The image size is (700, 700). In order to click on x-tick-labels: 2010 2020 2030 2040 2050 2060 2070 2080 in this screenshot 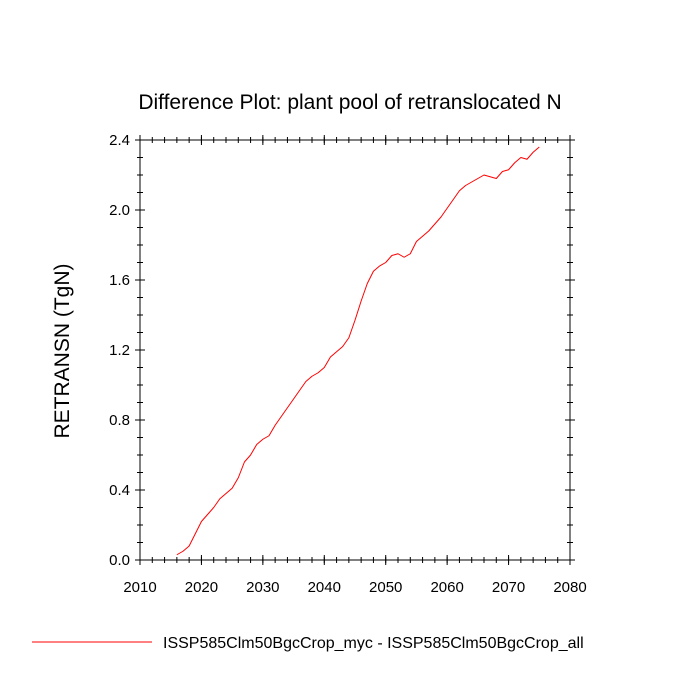, I will do `click(354, 587)`.